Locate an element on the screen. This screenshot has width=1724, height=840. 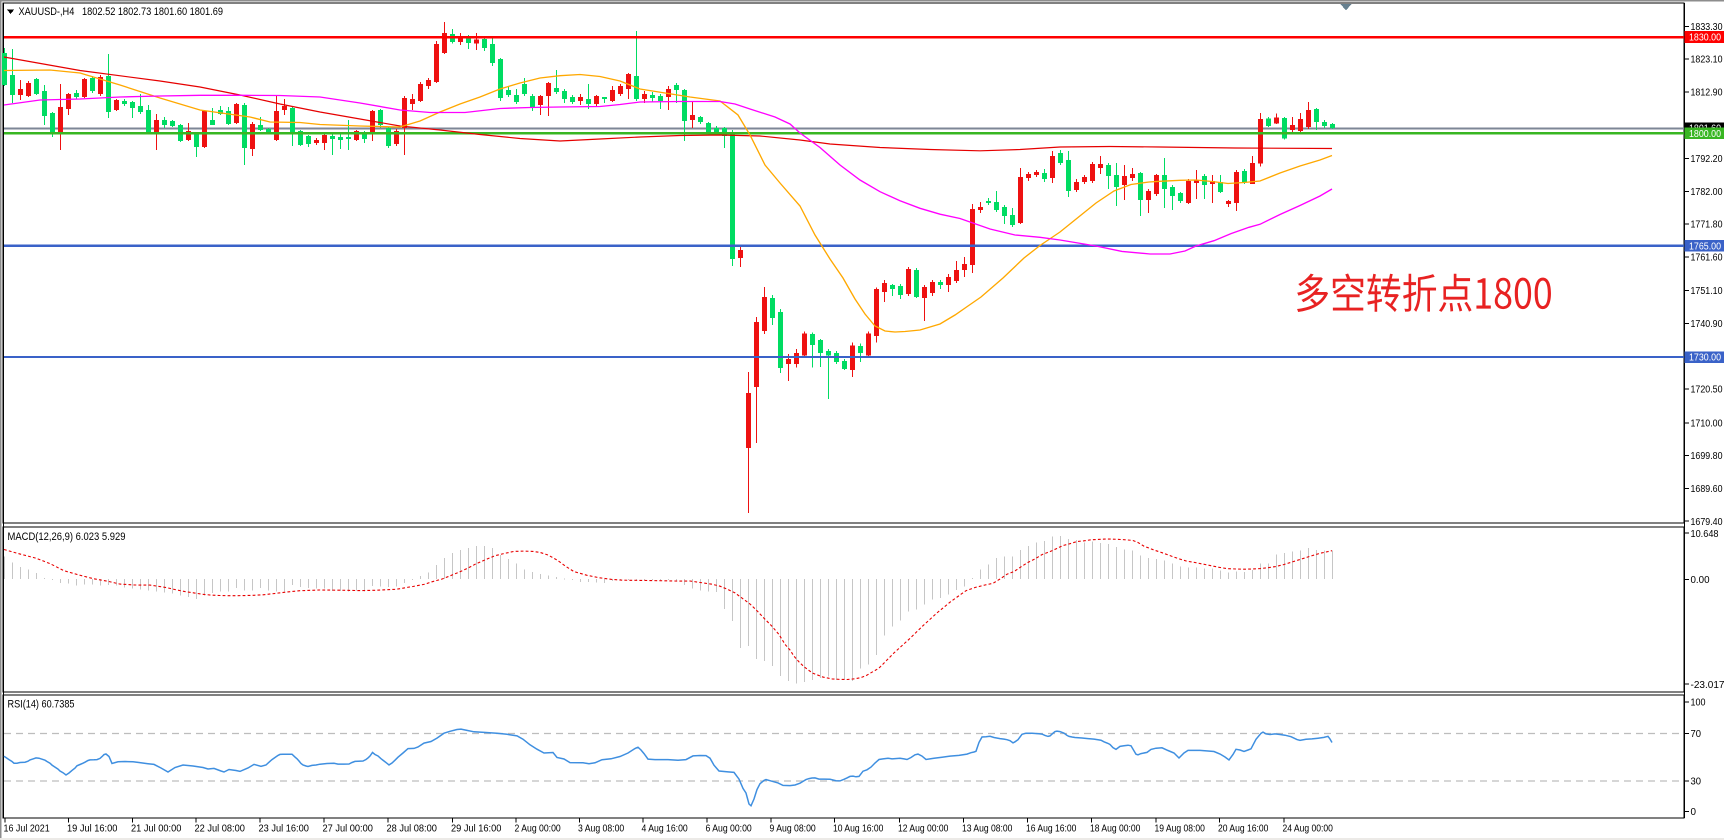
svg-text: 12 Aug 00:00 is located at coordinates (923, 829).